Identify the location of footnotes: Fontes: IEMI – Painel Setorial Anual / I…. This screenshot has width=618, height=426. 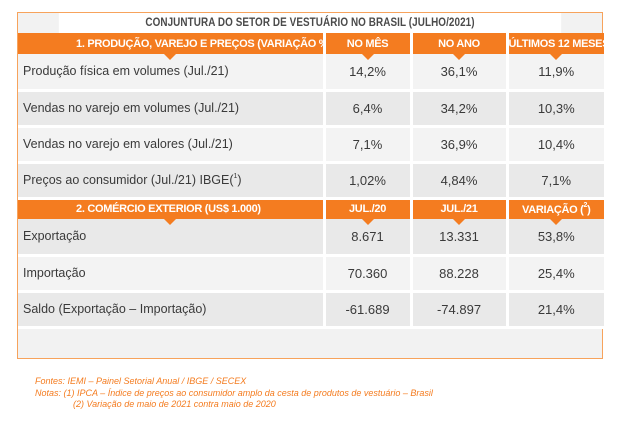
(234, 393).